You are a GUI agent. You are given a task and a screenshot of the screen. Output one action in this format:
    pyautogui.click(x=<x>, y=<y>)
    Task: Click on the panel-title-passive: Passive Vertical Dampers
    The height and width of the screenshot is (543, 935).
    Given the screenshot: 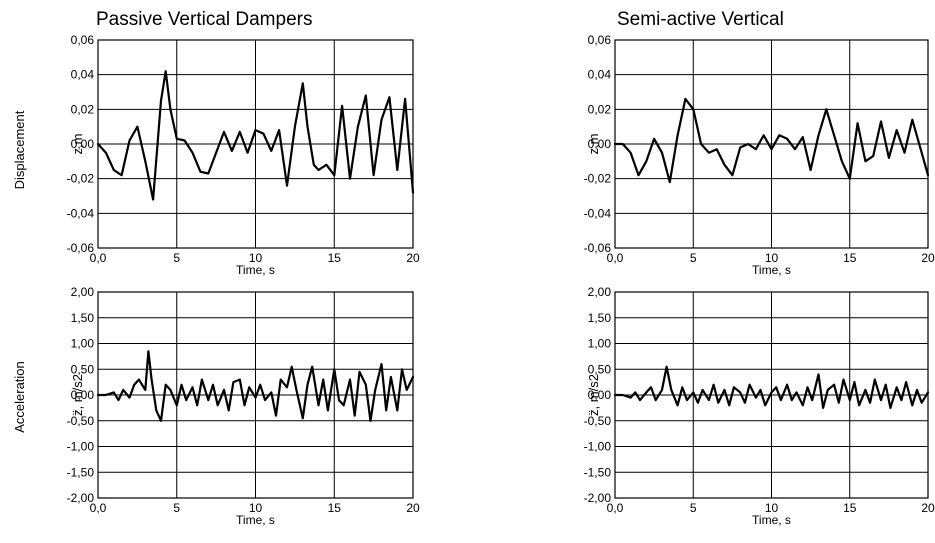 What is the action you would take?
    pyautogui.click(x=204, y=19)
    